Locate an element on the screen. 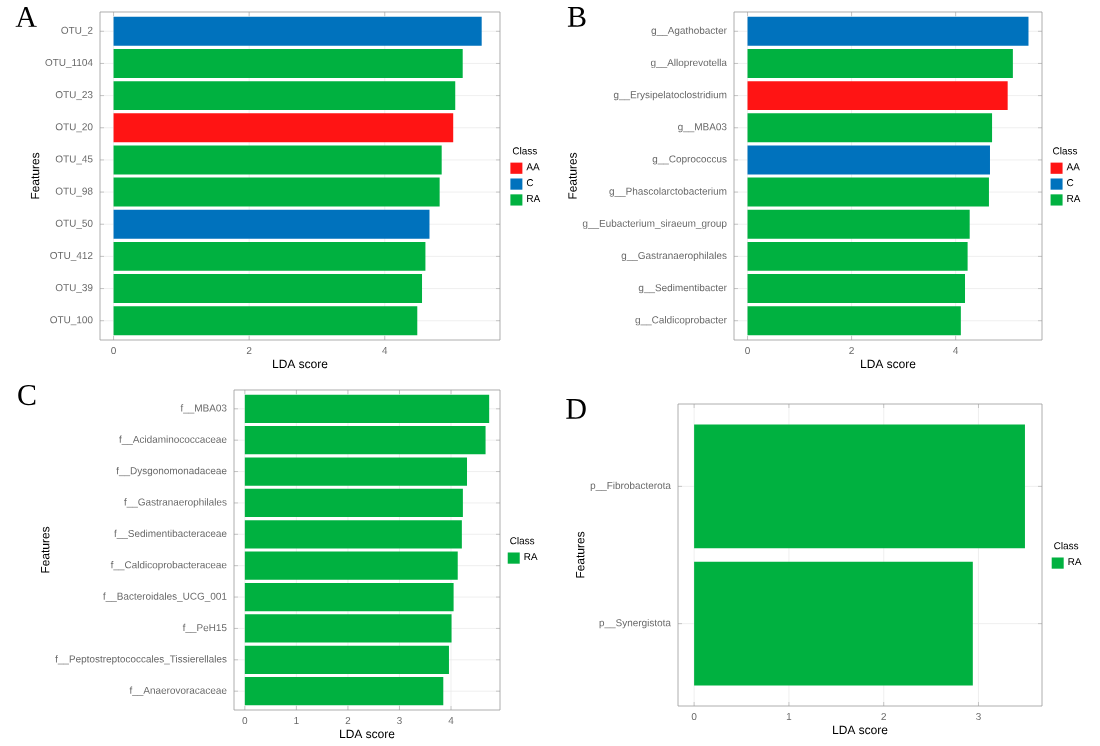 The height and width of the screenshot is (746, 1100). chart-title: C is located at coordinates (27, 395).